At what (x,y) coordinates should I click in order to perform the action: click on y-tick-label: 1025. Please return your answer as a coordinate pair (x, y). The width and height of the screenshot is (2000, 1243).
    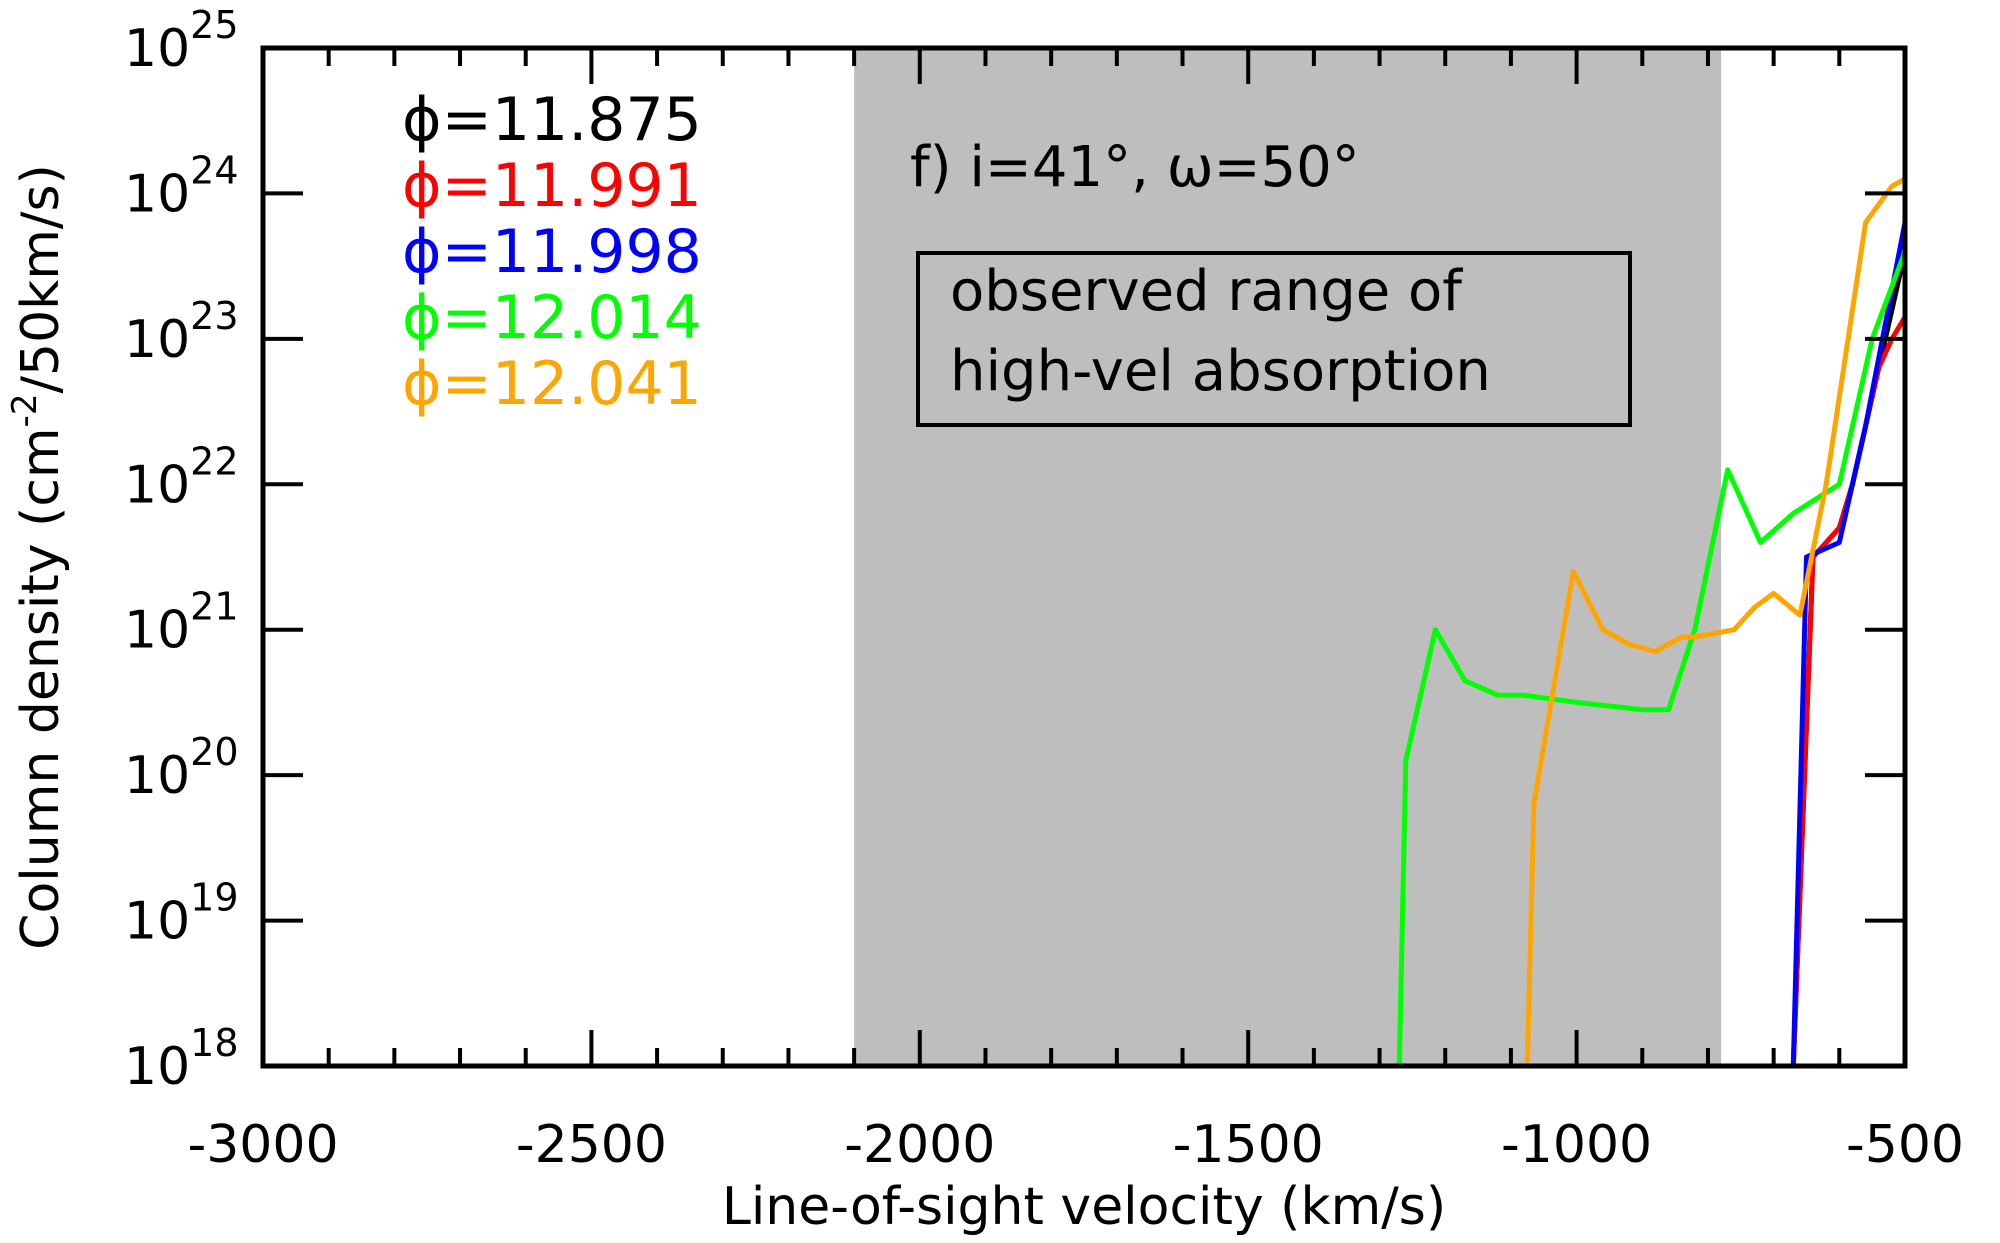
    Looking at the image, I should click on (181, 41).